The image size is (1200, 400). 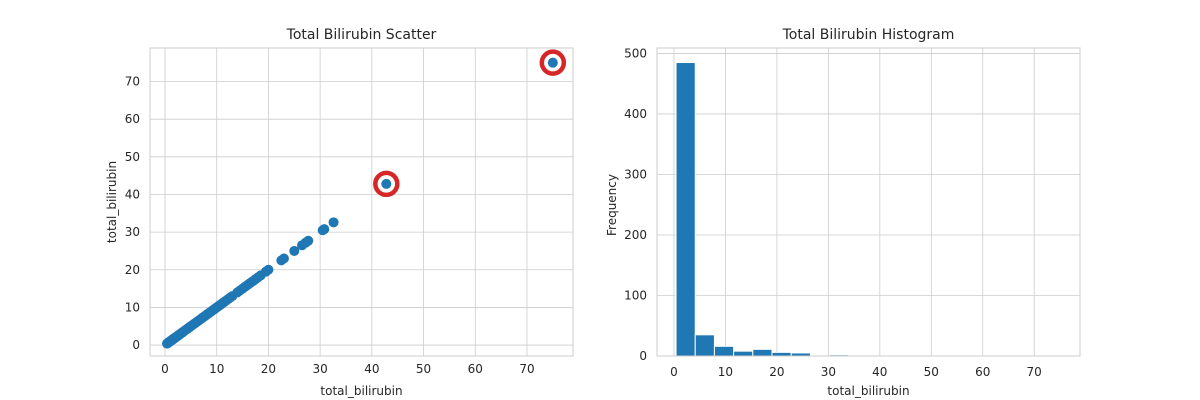 I want to click on scatter-x-tick-label: 40, so click(x=371, y=369).